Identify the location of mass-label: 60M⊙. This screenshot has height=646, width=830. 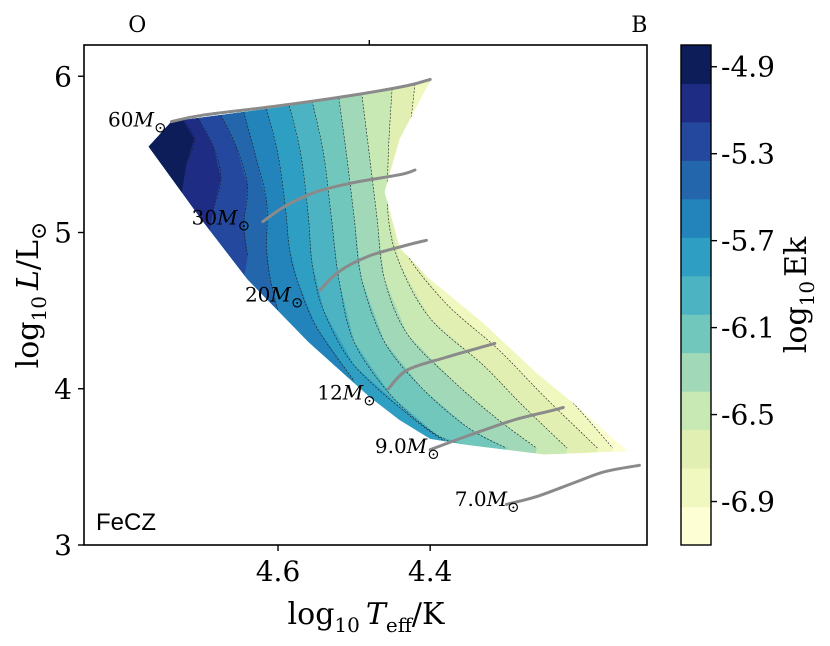
(137, 121).